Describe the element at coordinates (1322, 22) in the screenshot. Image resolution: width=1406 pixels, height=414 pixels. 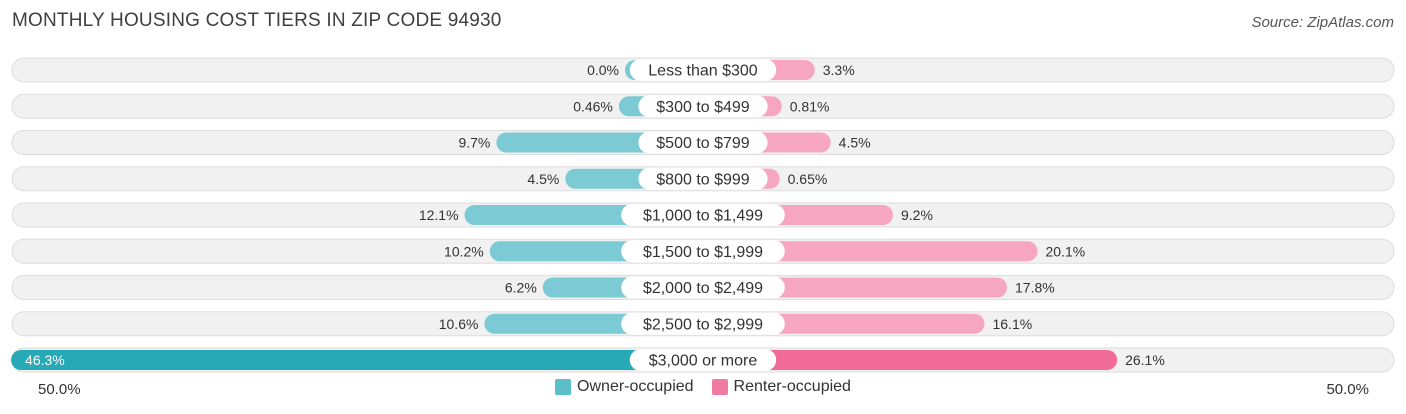
I see `source-label: Source: ZipAtlas.com` at that location.